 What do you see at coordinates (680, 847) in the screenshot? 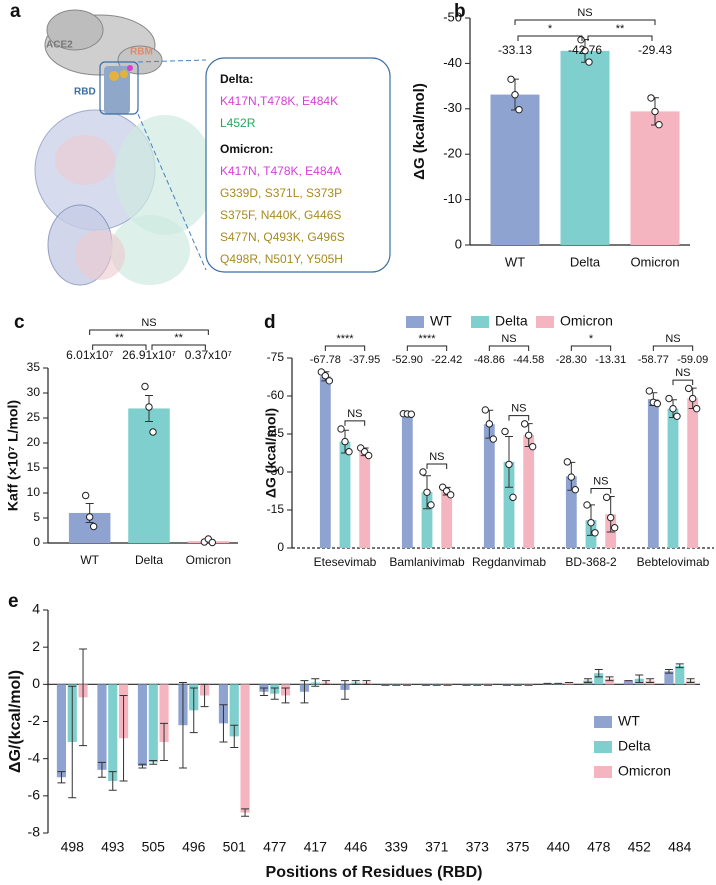
I see `x-tick-label: 484` at bounding box center [680, 847].